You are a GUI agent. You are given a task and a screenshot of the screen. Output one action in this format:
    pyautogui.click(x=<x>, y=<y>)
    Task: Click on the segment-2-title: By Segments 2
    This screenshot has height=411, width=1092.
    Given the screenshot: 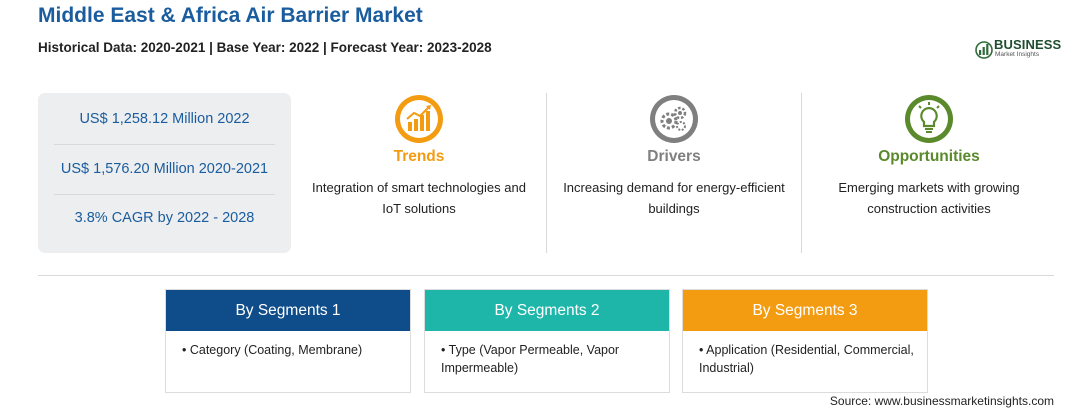 What is the action you would take?
    pyautogui.click(x=547, y=310)
    